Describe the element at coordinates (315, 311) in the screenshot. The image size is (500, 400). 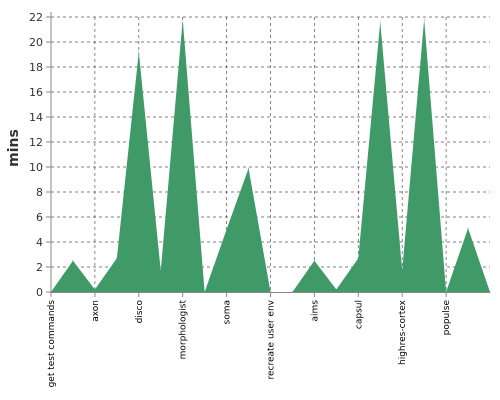
I see `x-tick-label: aims` at that location.